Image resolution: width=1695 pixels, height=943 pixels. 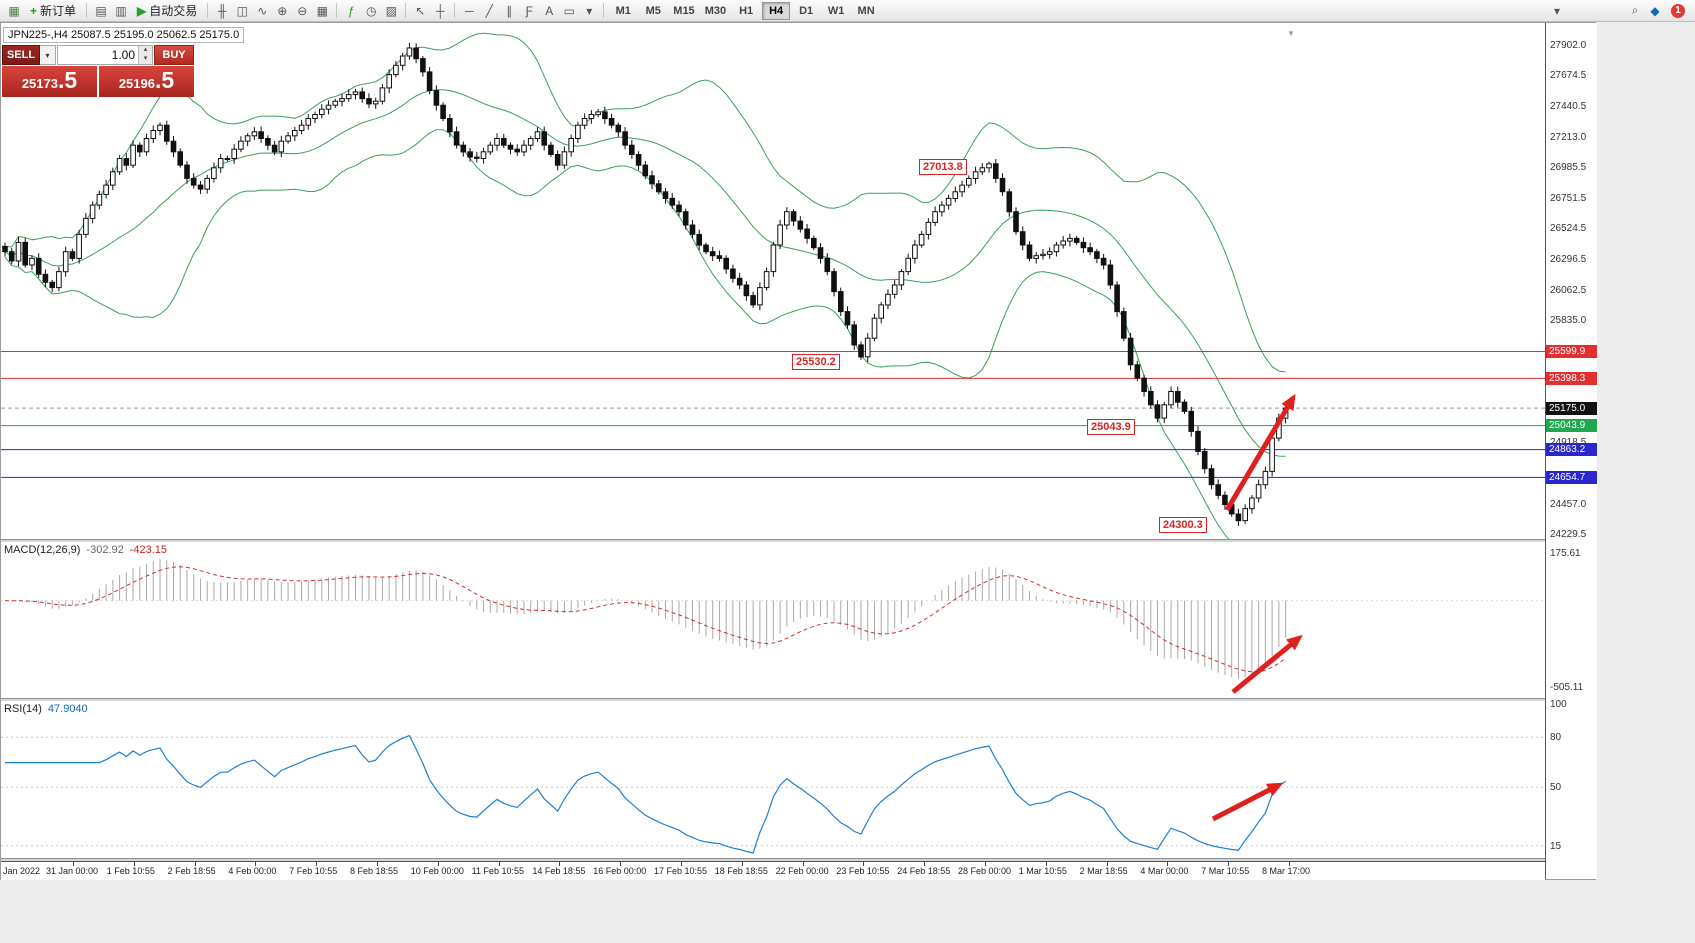 I want to click on time-axis-label: 8 Mar 17:00, so click(x=1286, y=871).